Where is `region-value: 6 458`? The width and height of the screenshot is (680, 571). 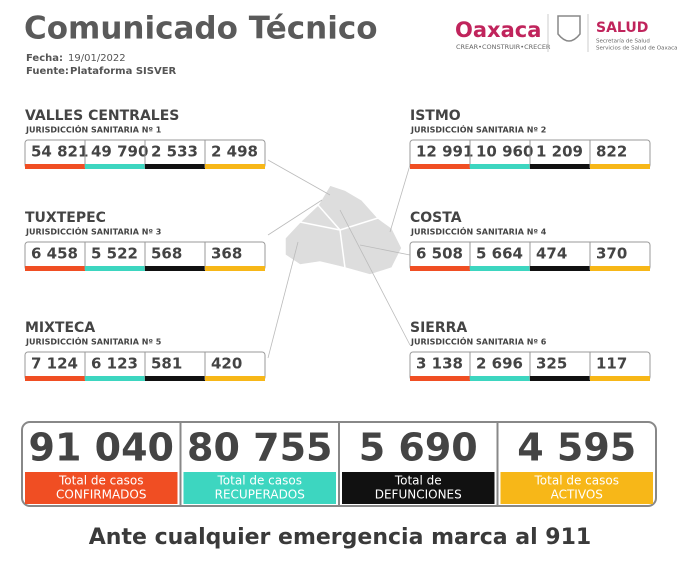 region-value: 6 458 is located at coordinates (54, 254).